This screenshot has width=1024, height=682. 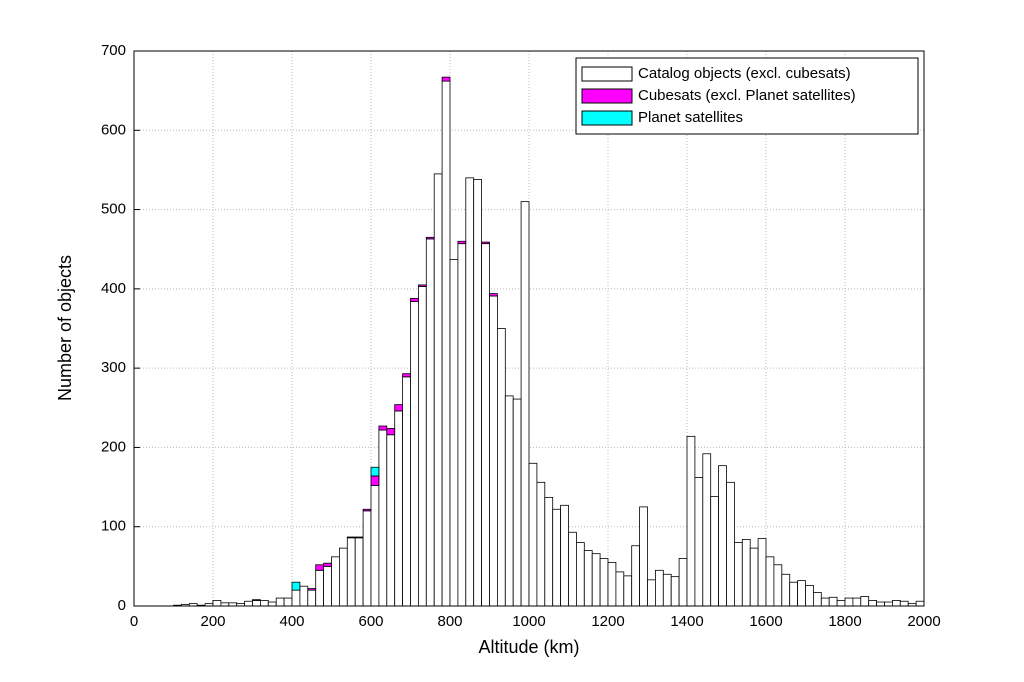 What do you see at coordinates (370, 621) in the screenshot?
I see `x-tick-label: 600` at bounding box center [370, 621].